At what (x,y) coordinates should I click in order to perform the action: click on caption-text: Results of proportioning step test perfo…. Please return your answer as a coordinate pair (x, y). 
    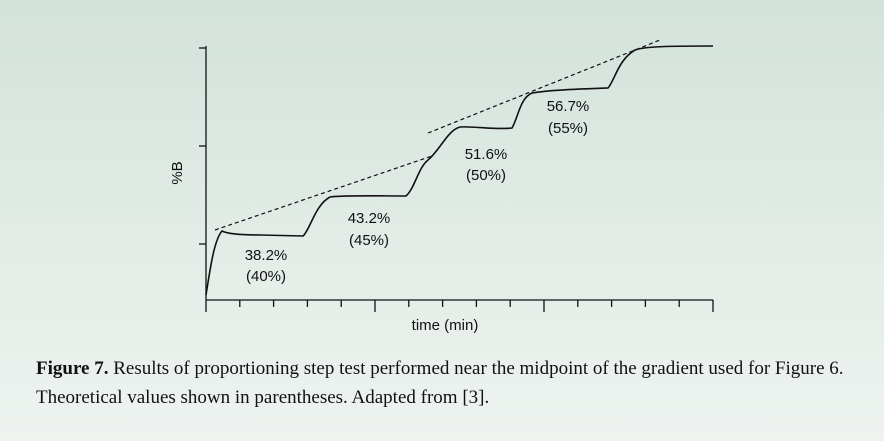
    Looking at the image, I should click on (440, 383).